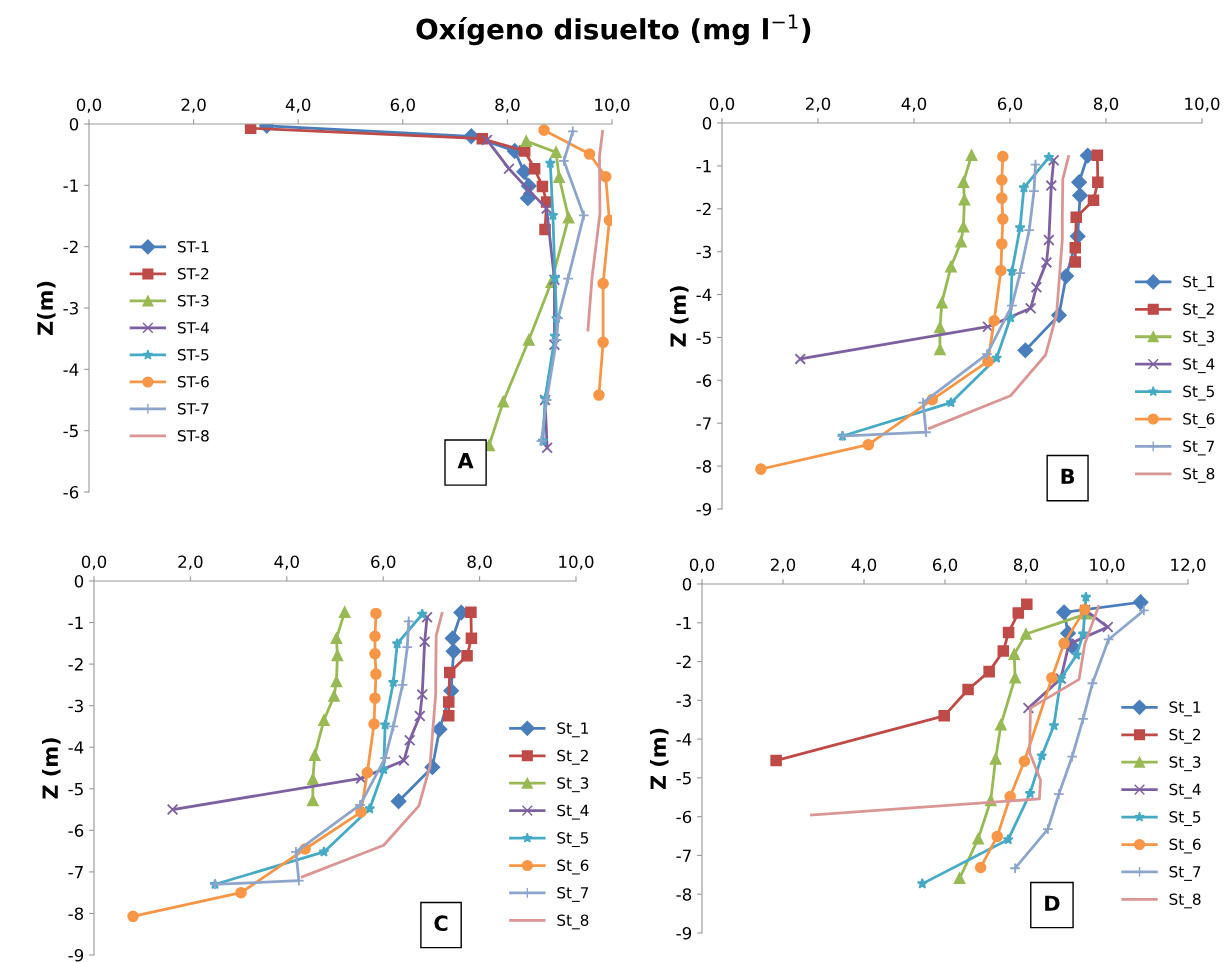 The image size is (1228, 962). Describe the element at coordinates (441, 923) in the screenshot. I see `annotation: C` at that location.